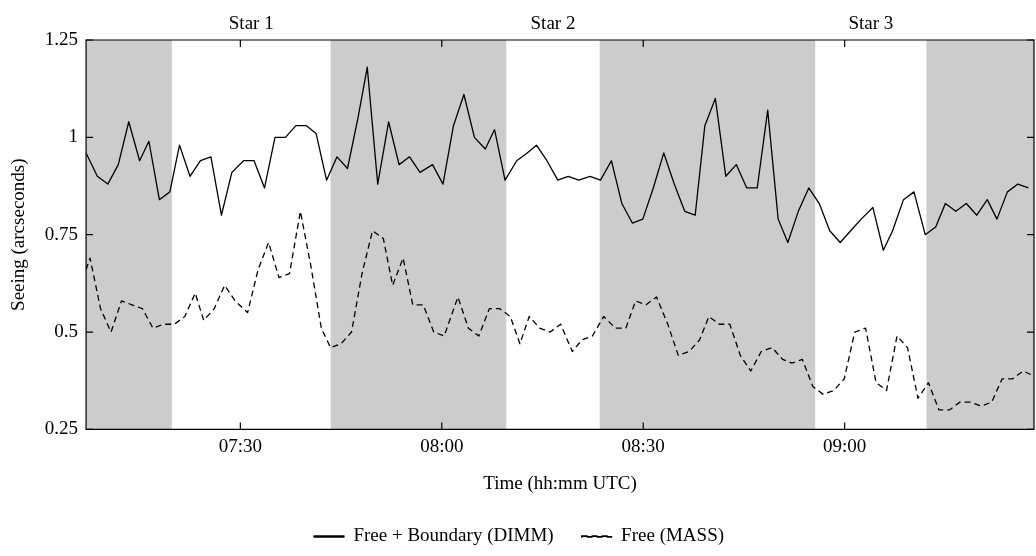  Describe the element at coordinates (560, 482) in the screenshot. I see `x-axis-title: Time (hh:mm UTC)` at that location.